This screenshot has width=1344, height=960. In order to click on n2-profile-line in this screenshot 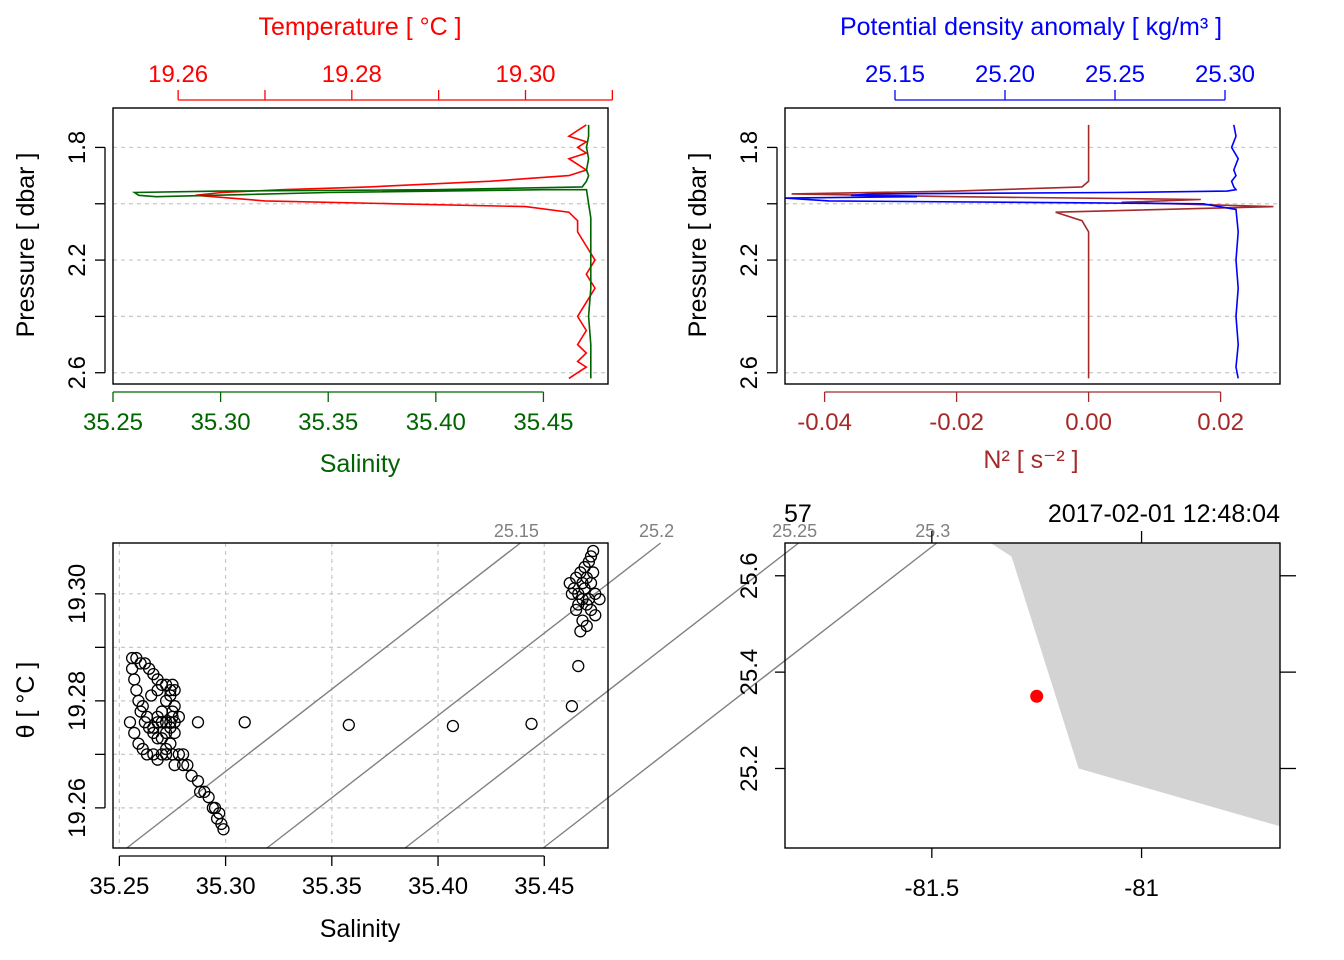, I will do `click(1032, 251)`.